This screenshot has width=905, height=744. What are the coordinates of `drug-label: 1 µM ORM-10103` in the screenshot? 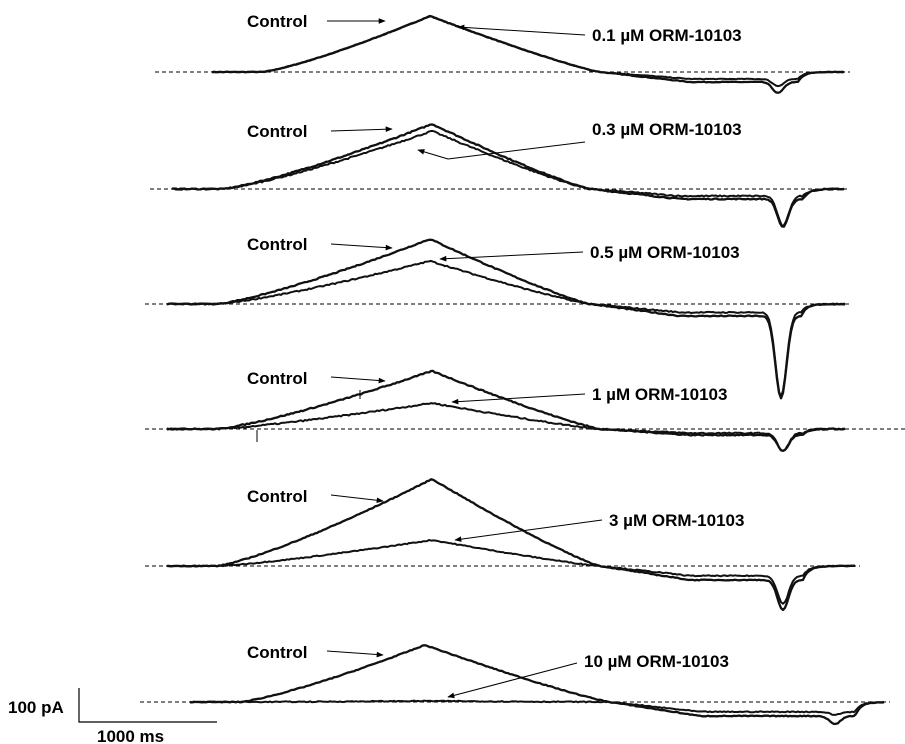 It's located at (659, 394).